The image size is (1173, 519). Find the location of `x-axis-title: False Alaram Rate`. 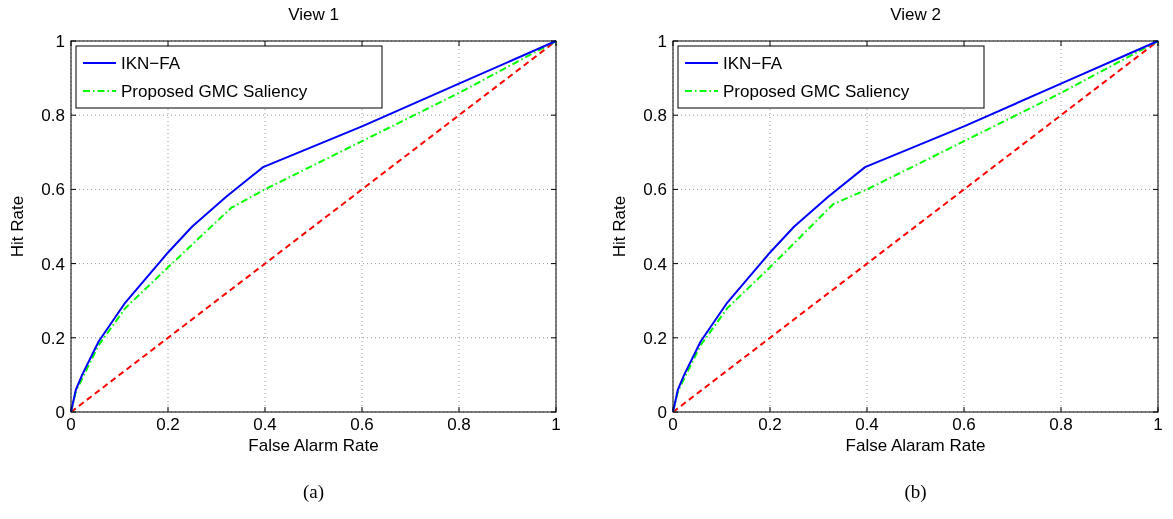

x-axis-title: False Alaram Rate is located at coordinates (915, 445).